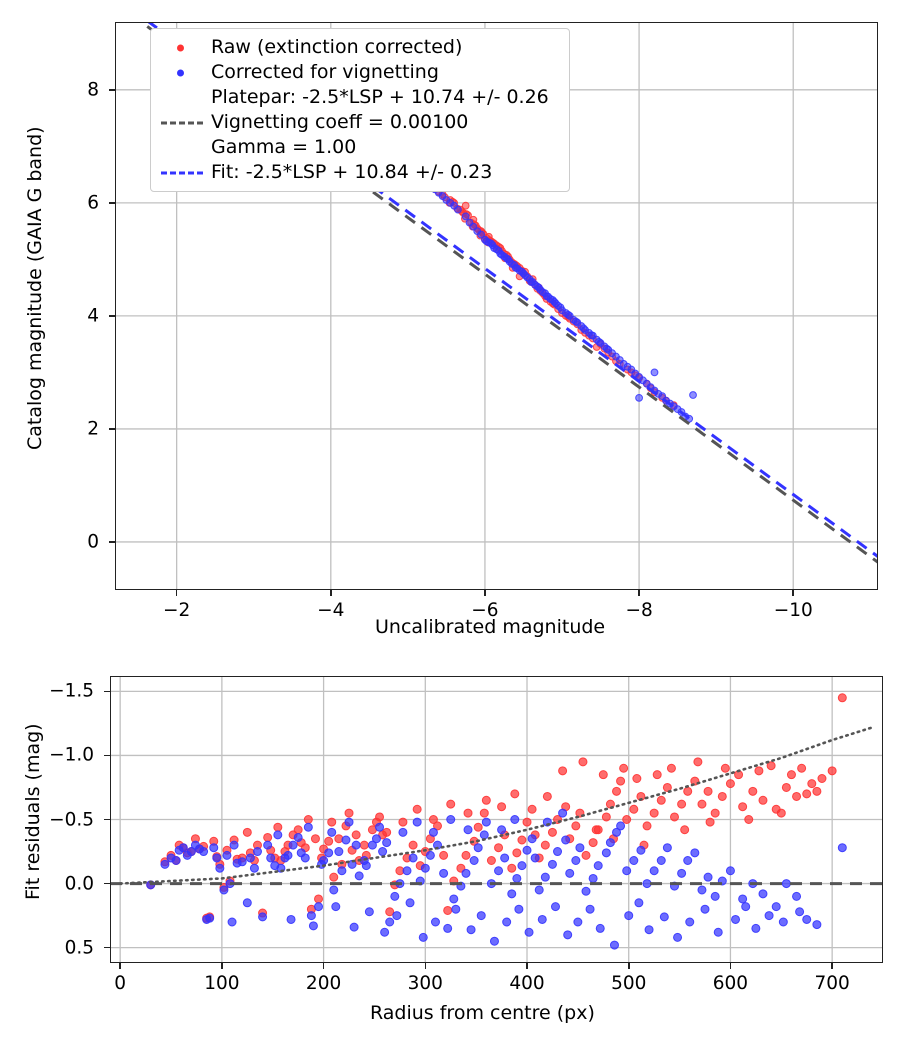 Image resolution: width=900 pixels, height=1050 pixels. What do you see at coordinates (832, 983) in the screenshot?
I see `x-tick-label: 700` at bounding box center [832, 983].